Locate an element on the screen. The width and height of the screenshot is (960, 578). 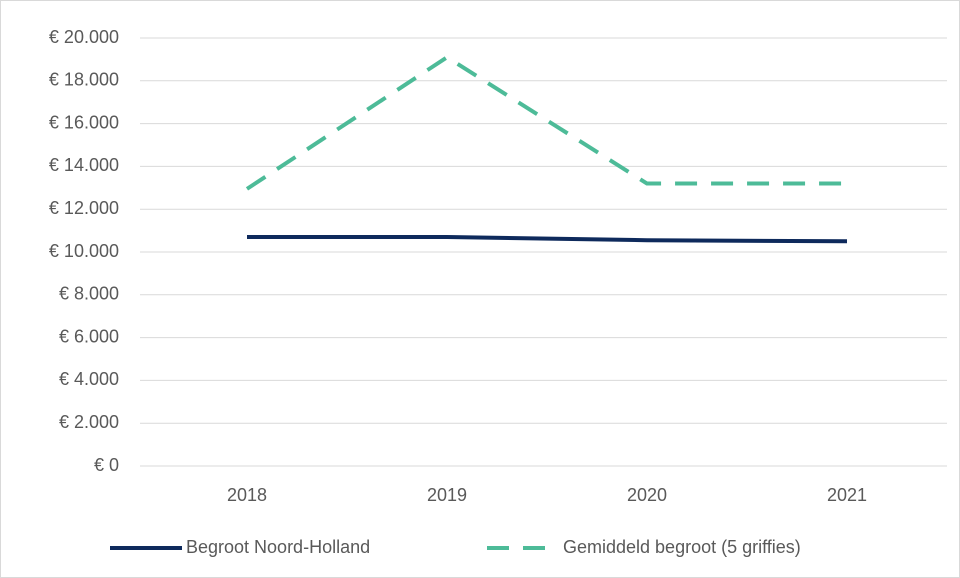
x-tick-label: 2020 is located at coordinates (647, 495).